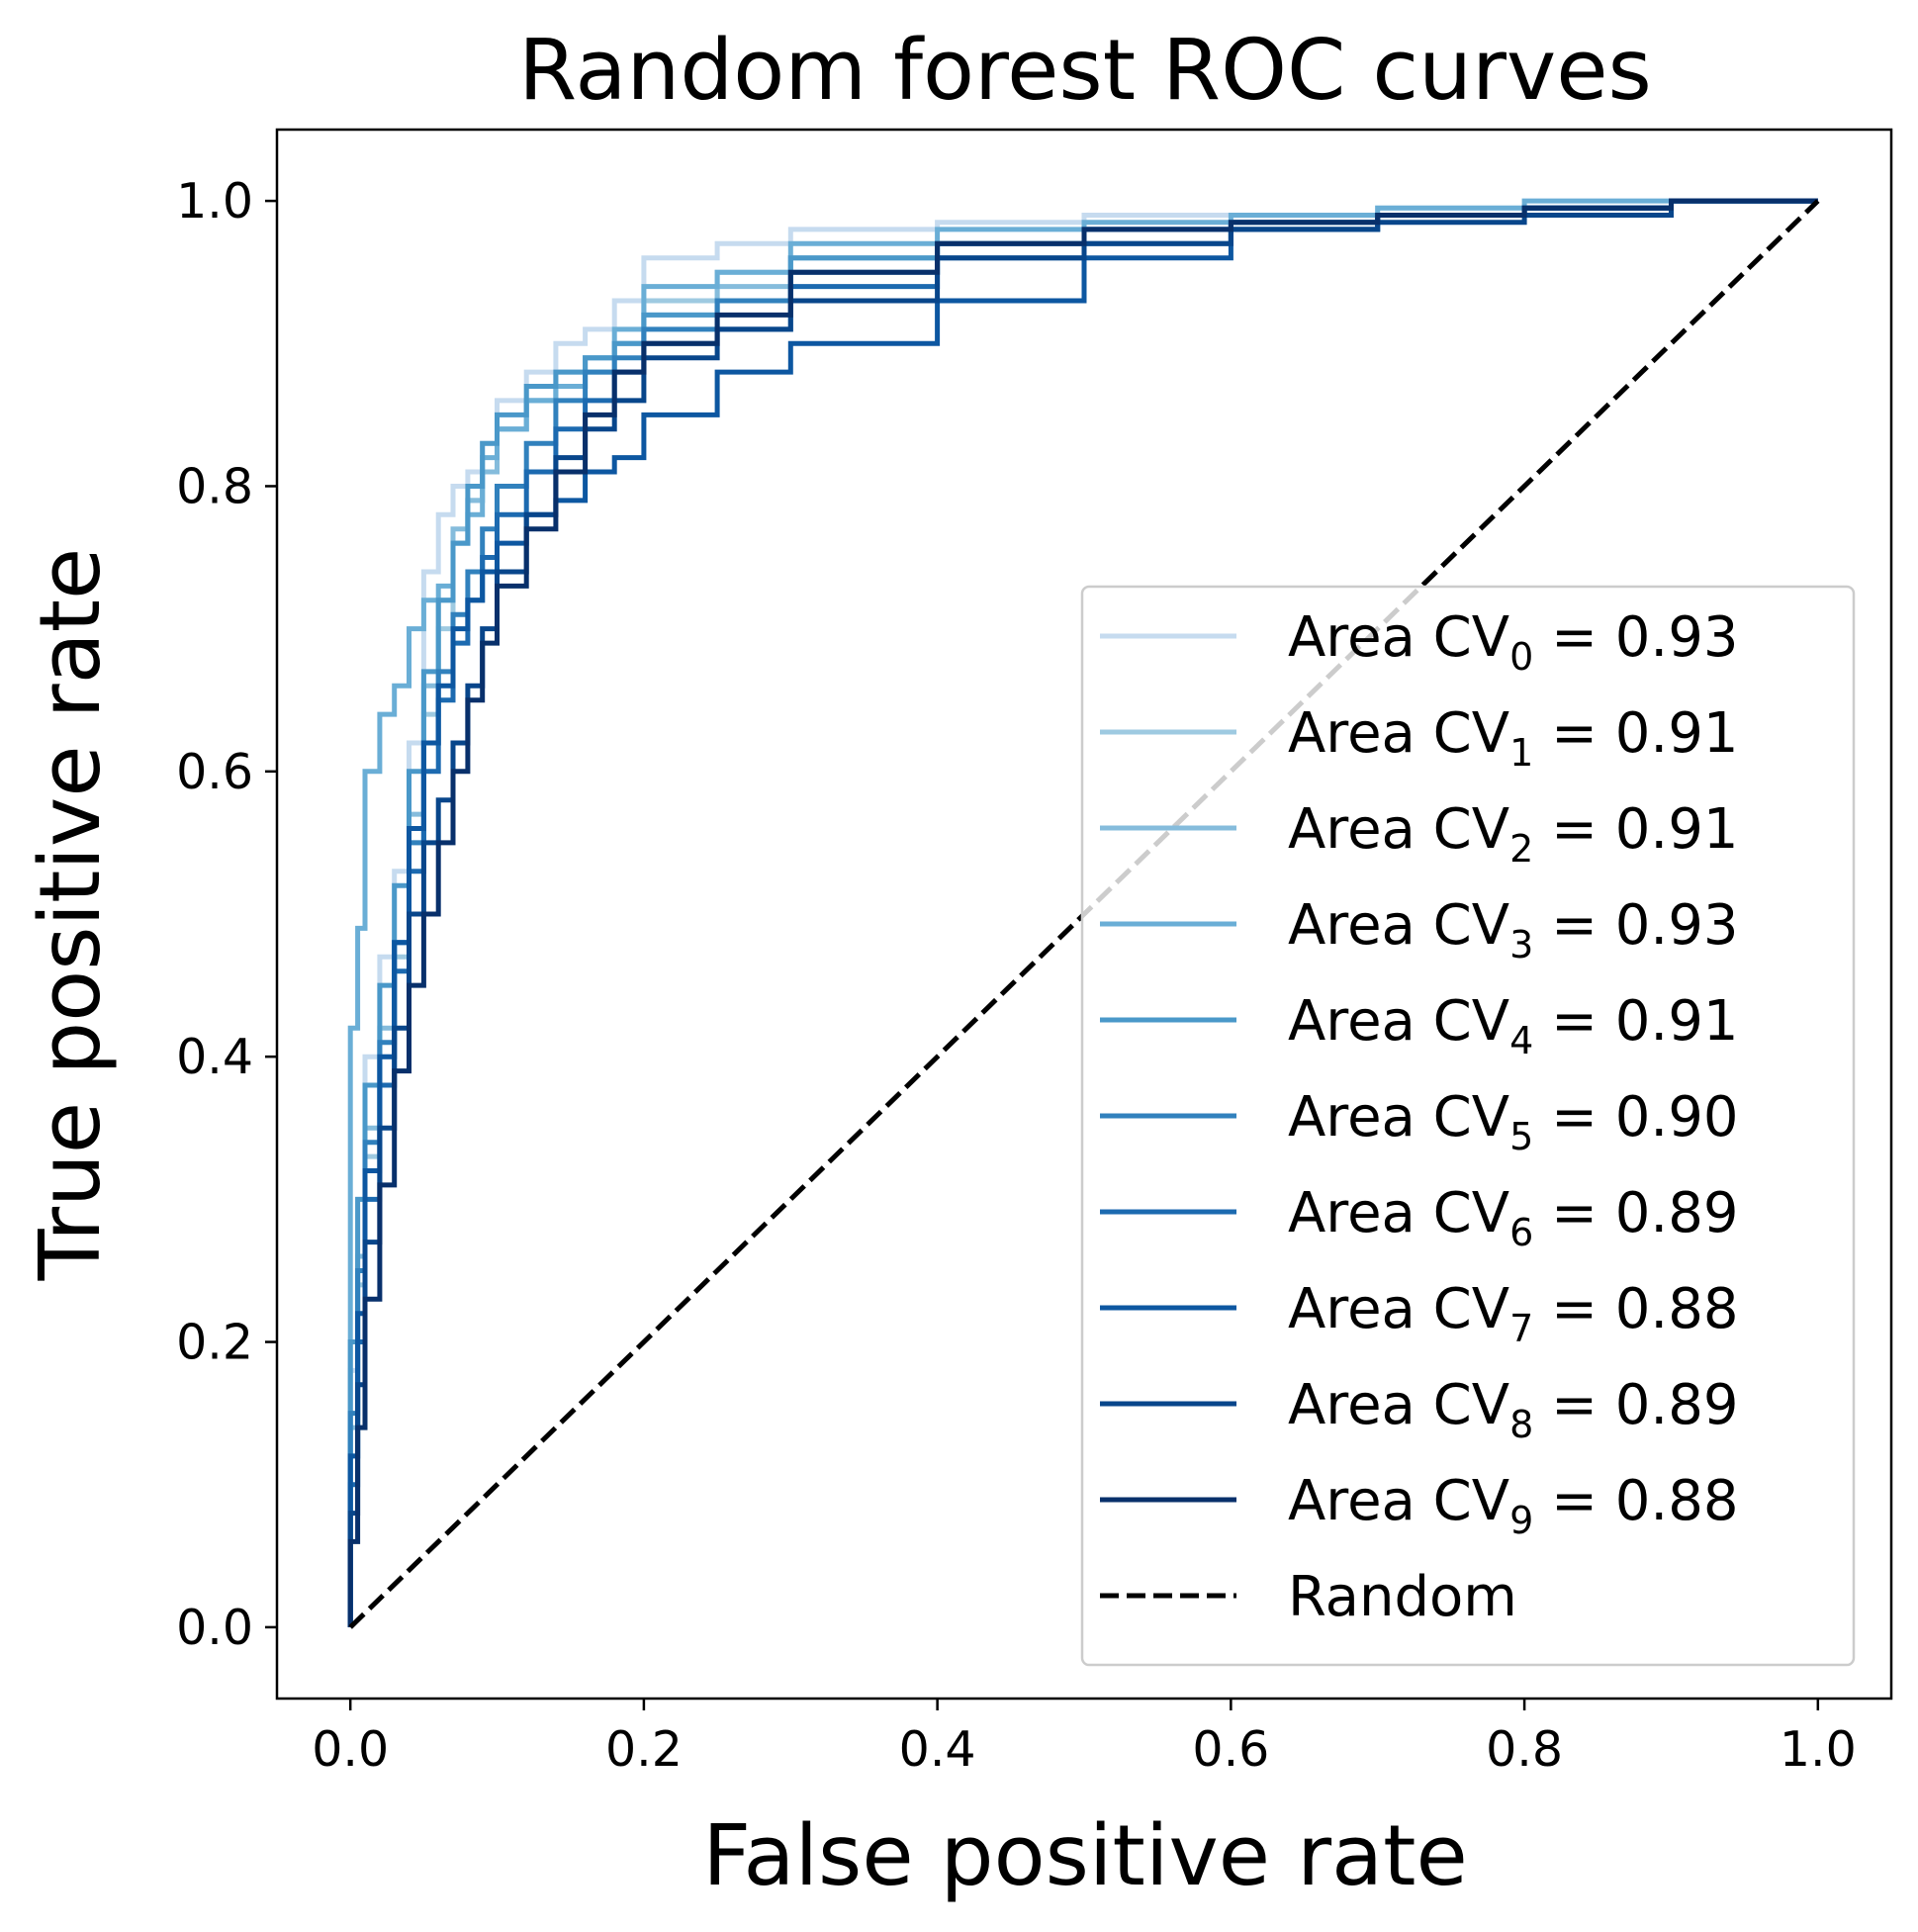 The width and height of the screenshot is (1918, 1932). What do you see at coordinates (1513, 1506) in the screenshot?
I see `legend-label: Area CV9 = 0.88` at bounding box center [1513, 1506].